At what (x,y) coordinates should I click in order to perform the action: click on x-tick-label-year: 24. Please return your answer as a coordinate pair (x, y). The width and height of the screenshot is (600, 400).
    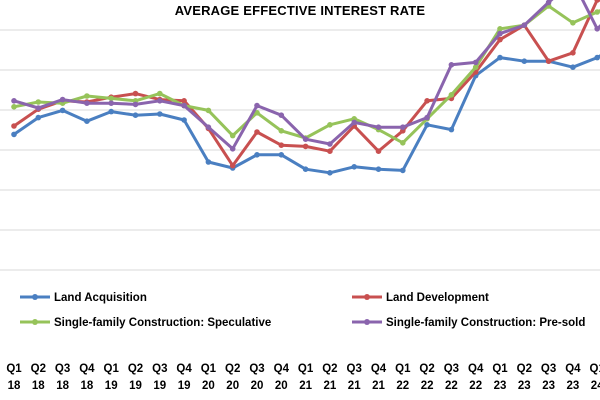
    Looking at the image, I should click on (595, 386).